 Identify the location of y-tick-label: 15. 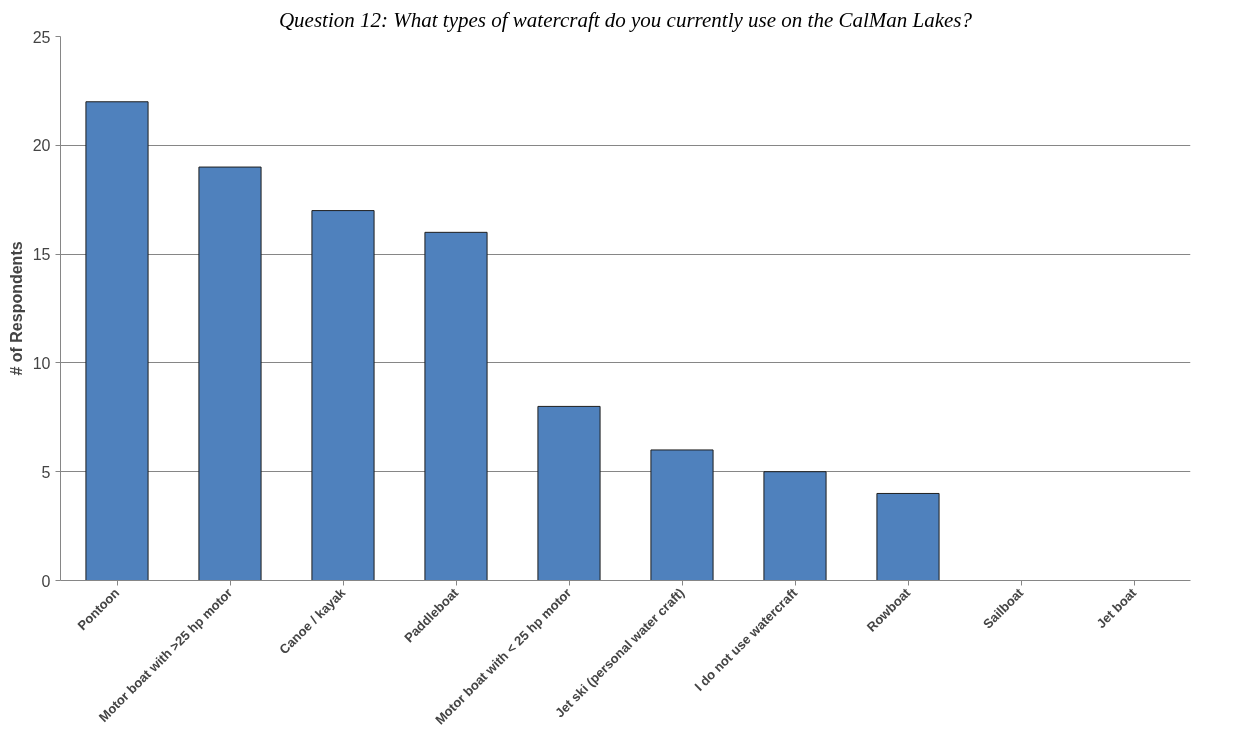
(41, 255).